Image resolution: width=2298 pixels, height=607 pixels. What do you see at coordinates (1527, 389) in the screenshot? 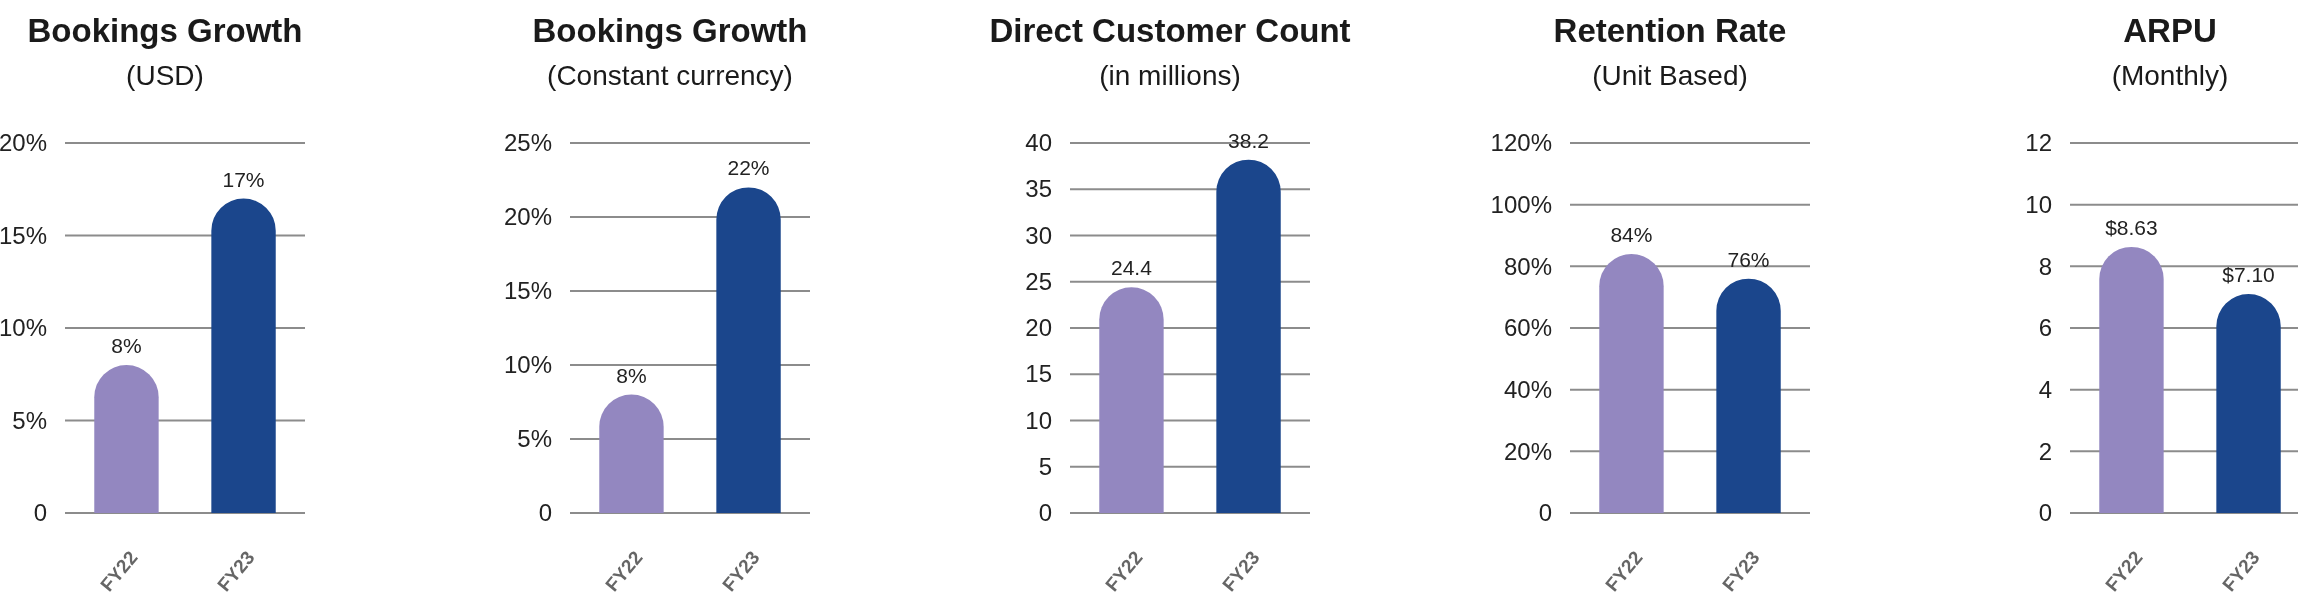
I see `y-tick-label: 40%` at bounding box center [1527, 389].